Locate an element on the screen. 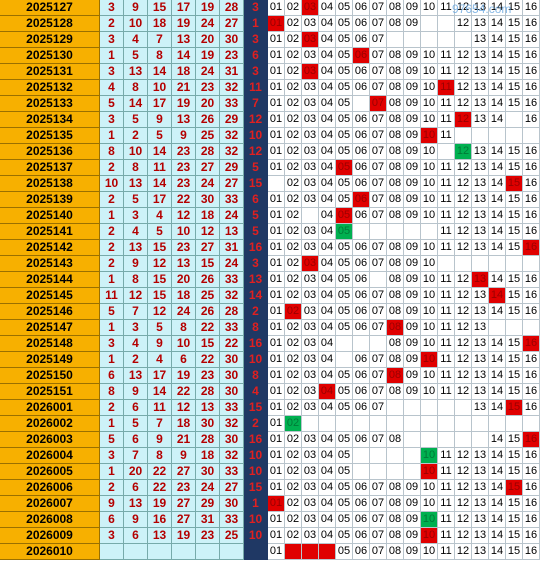 This screenshot has height=561, width=541. blue-ball: 2 is located at coordinates (256, 424).